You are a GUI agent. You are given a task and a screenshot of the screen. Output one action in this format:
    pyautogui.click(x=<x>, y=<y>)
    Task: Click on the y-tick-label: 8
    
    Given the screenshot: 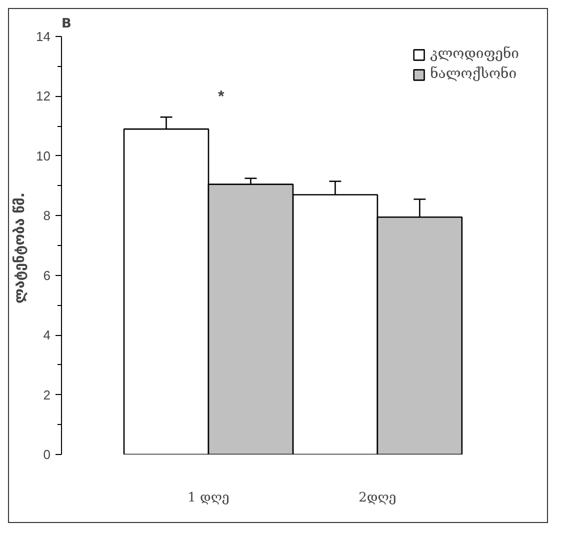 What is the action you would take?
    pyautogui.click(x=47, y=216)
    